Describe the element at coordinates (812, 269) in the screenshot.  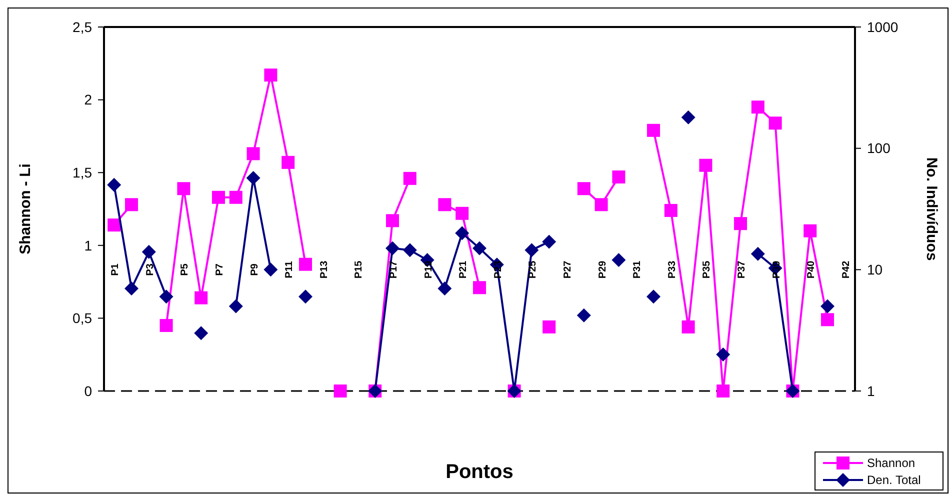
I see `x-tick-label: P40` at that location.